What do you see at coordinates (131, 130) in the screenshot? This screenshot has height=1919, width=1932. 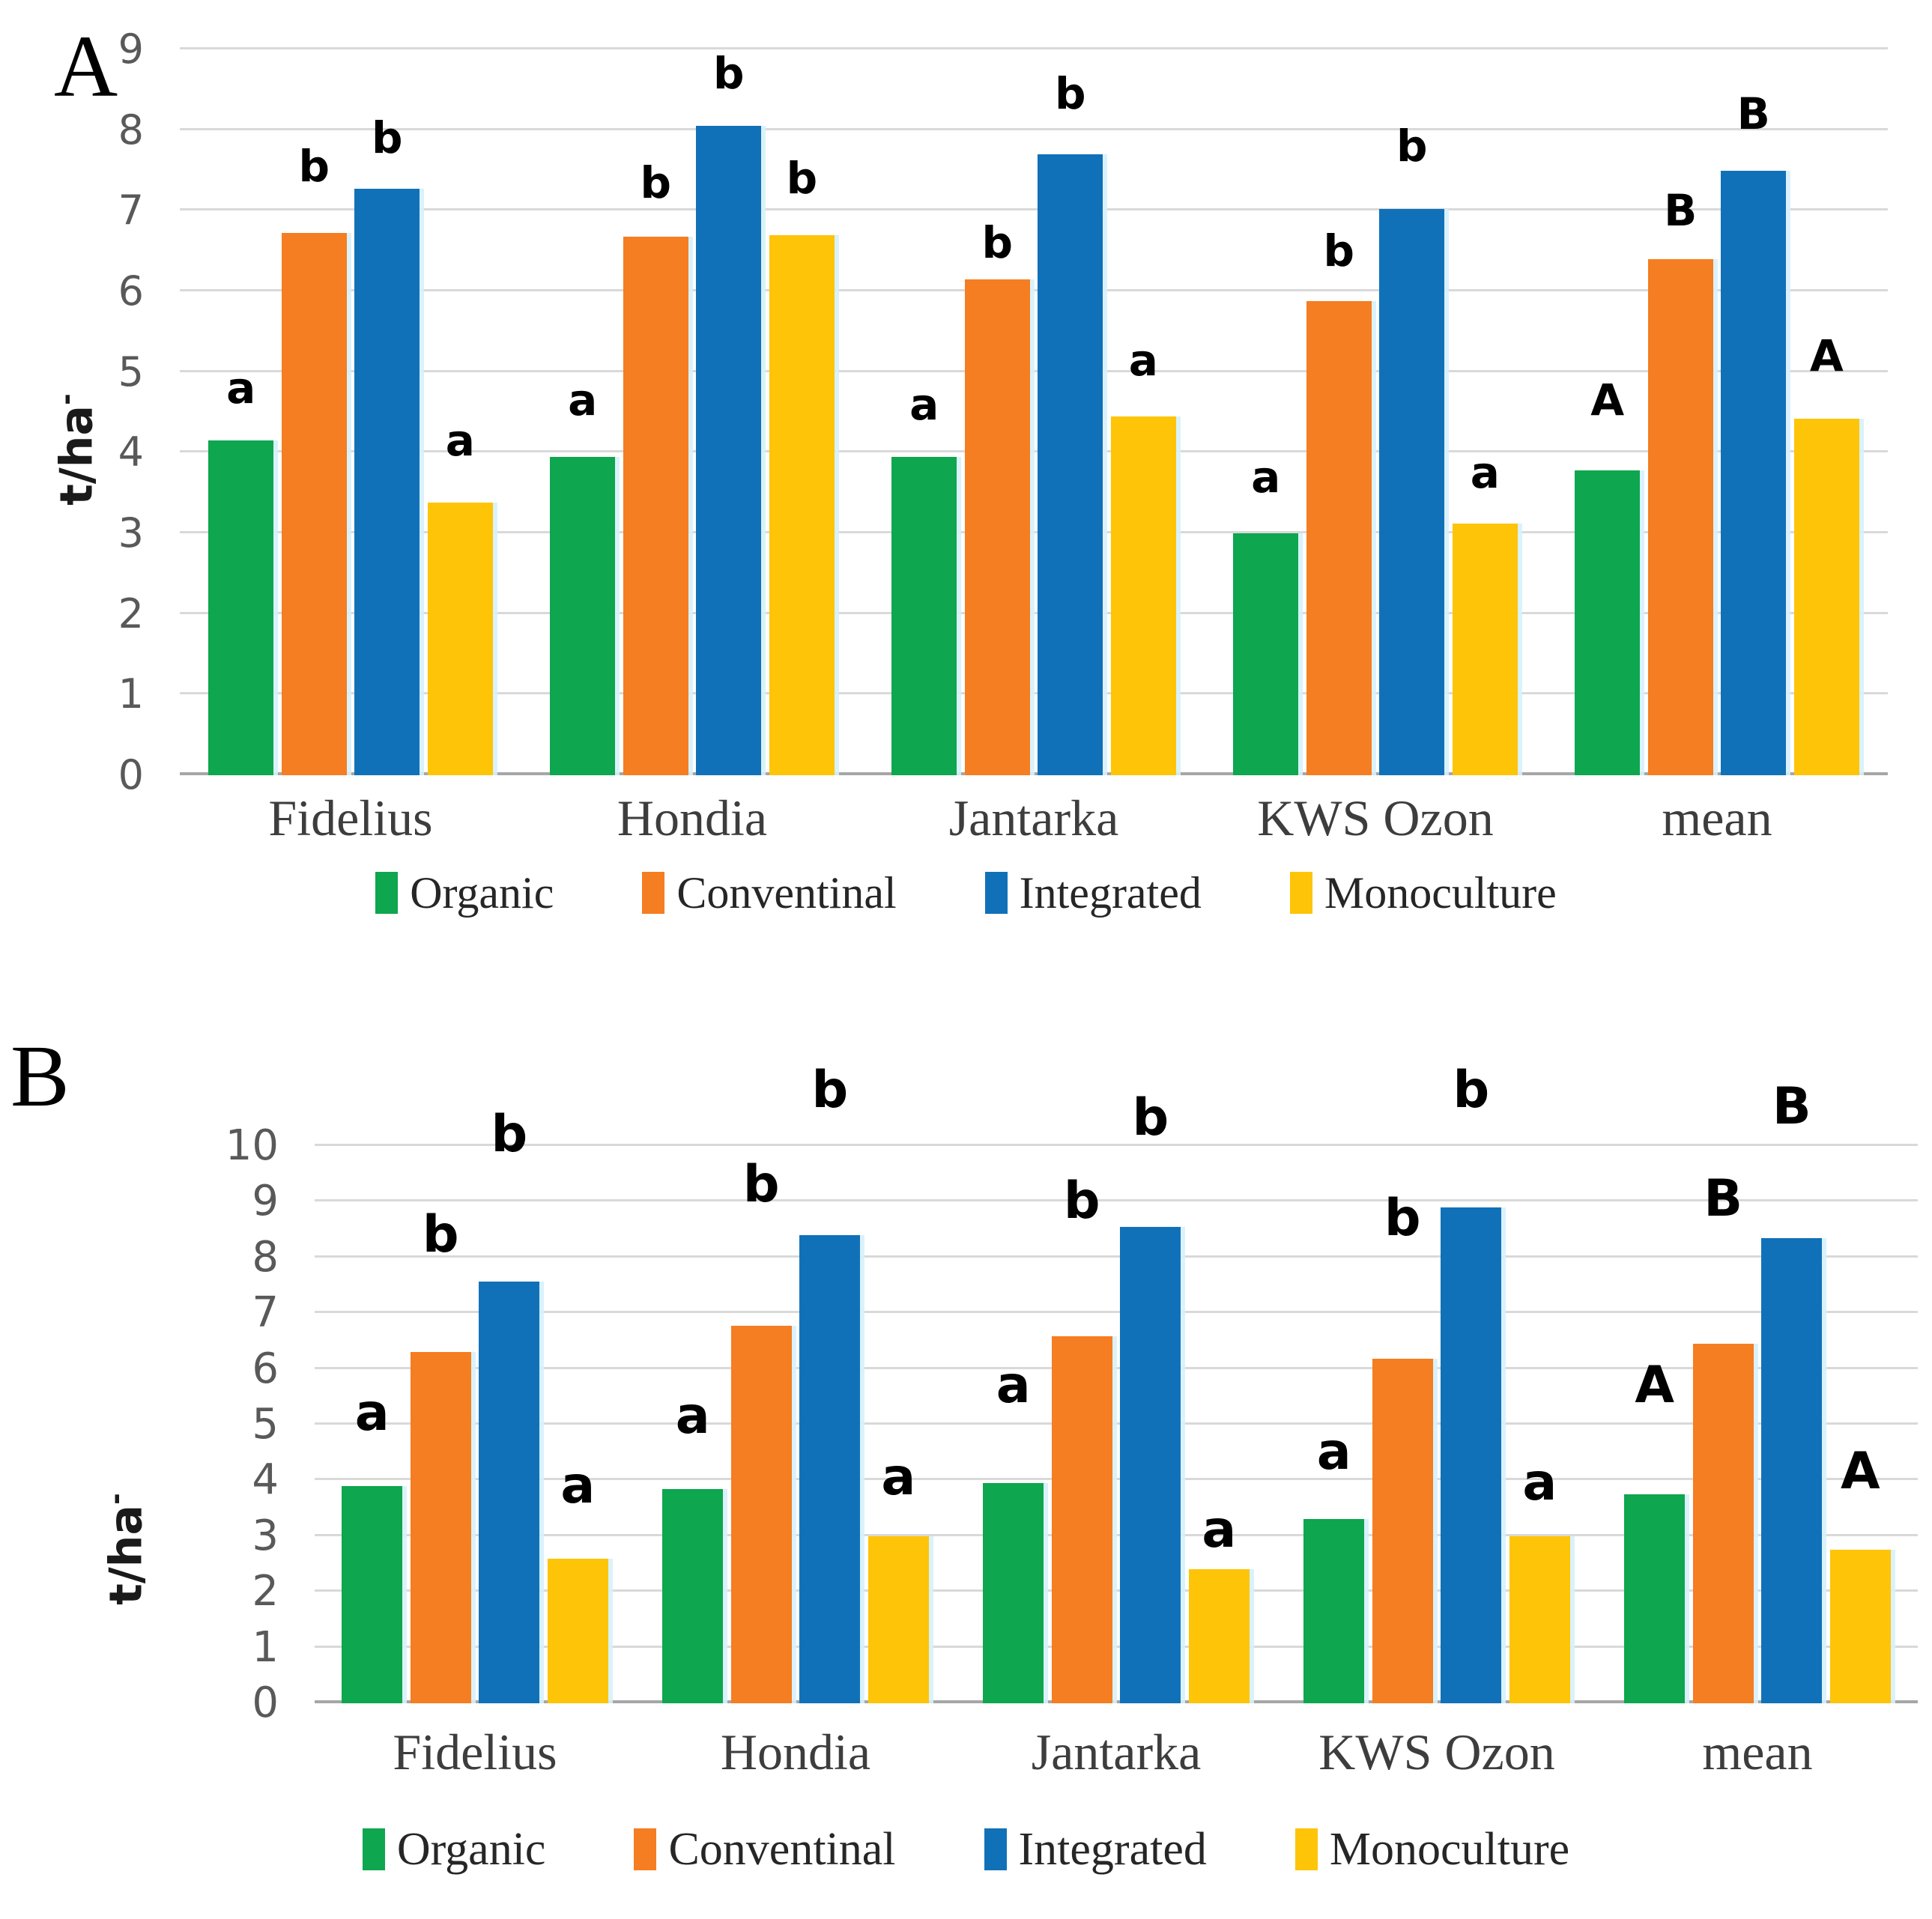 I see `y-tick-8: 8` at bounding box center [131, 130].